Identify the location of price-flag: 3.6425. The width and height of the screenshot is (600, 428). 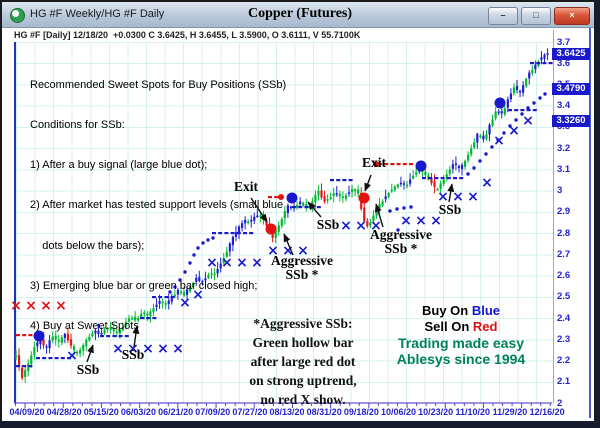
(571, 54).